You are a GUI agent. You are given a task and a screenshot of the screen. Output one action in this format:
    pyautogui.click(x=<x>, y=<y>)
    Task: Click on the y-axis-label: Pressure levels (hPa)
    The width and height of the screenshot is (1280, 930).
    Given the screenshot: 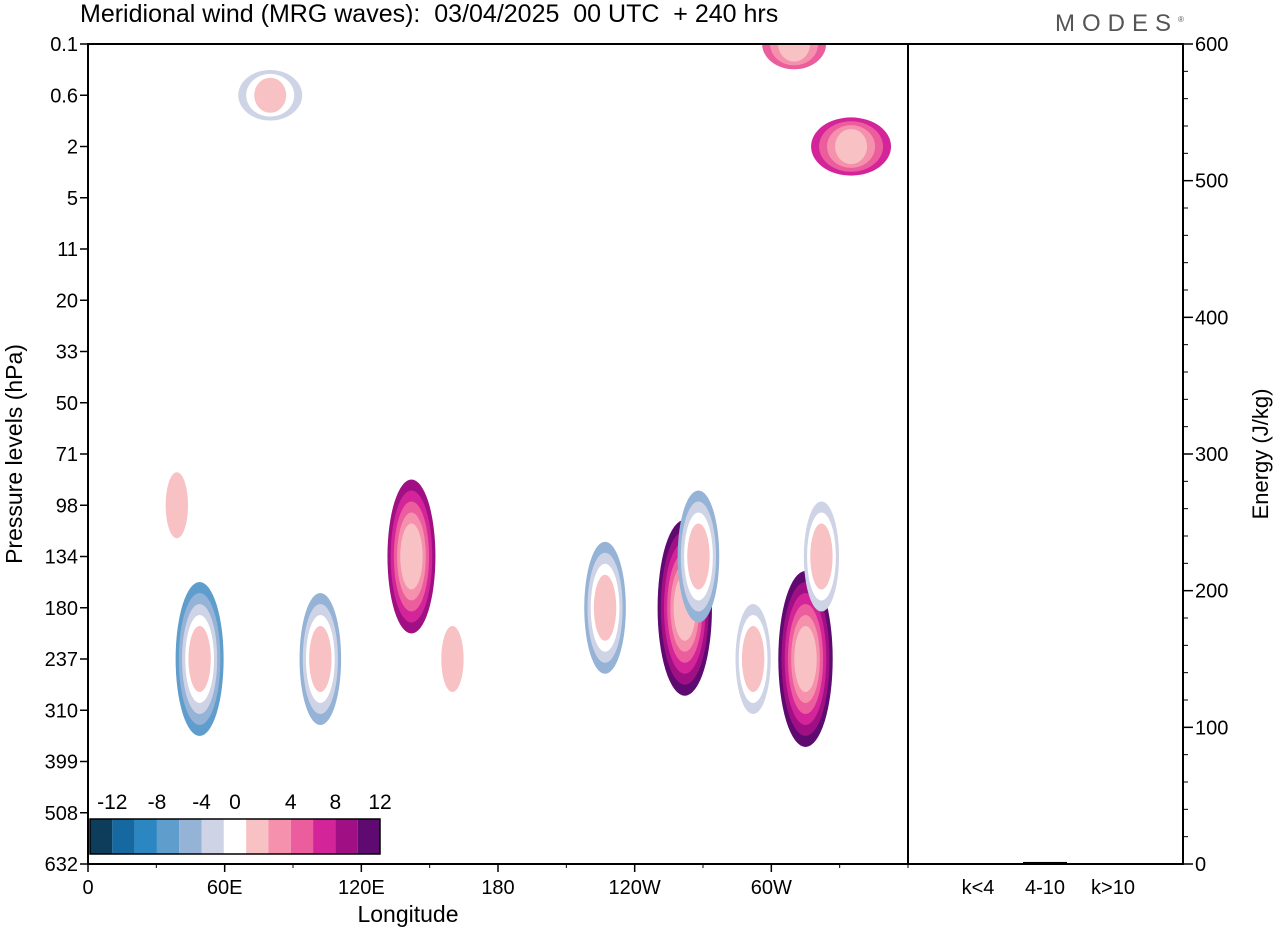 What is the action you would take?
    pyautogui.click(x=14, y=454)
    